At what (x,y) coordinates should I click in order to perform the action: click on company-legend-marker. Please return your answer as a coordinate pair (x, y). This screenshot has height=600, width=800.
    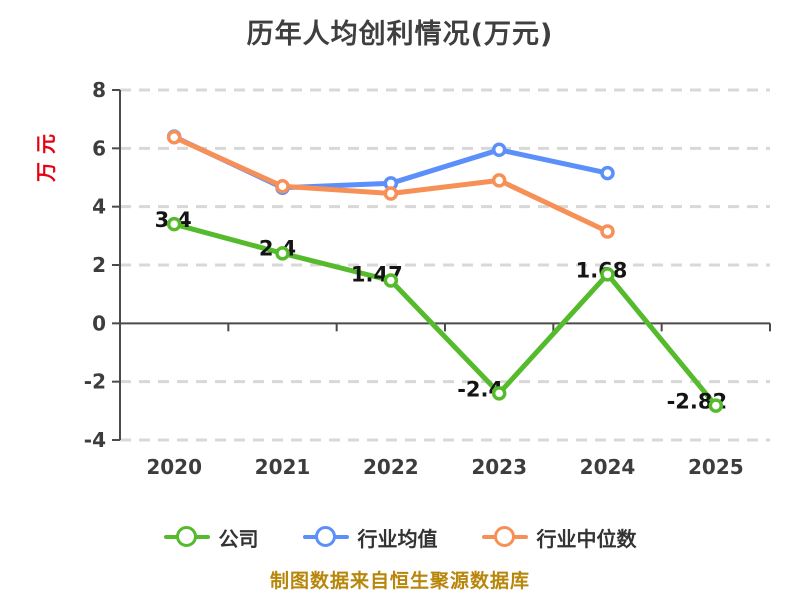
    Looking at the image, I should click on (186, 537).